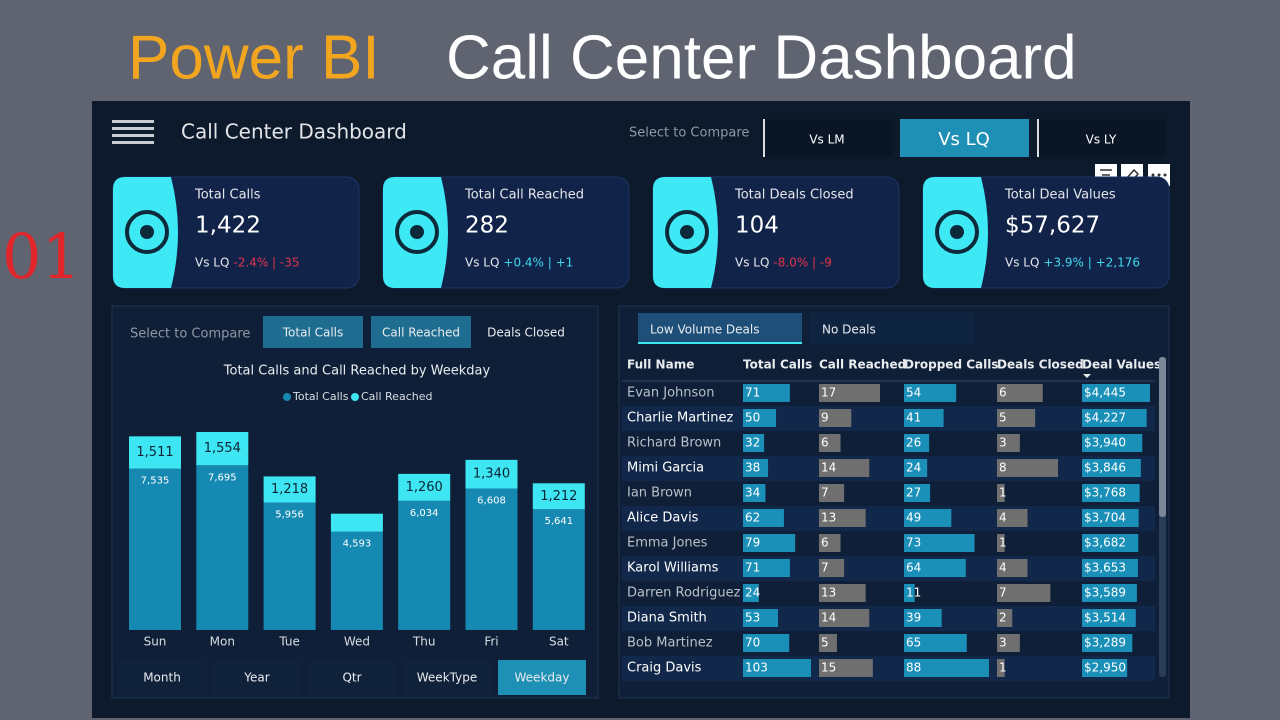 This screenshot has height=720, width=1280. Describe the element at coordinates (41, 256) in the screenshot. I see `side-mark: 01` at that location.